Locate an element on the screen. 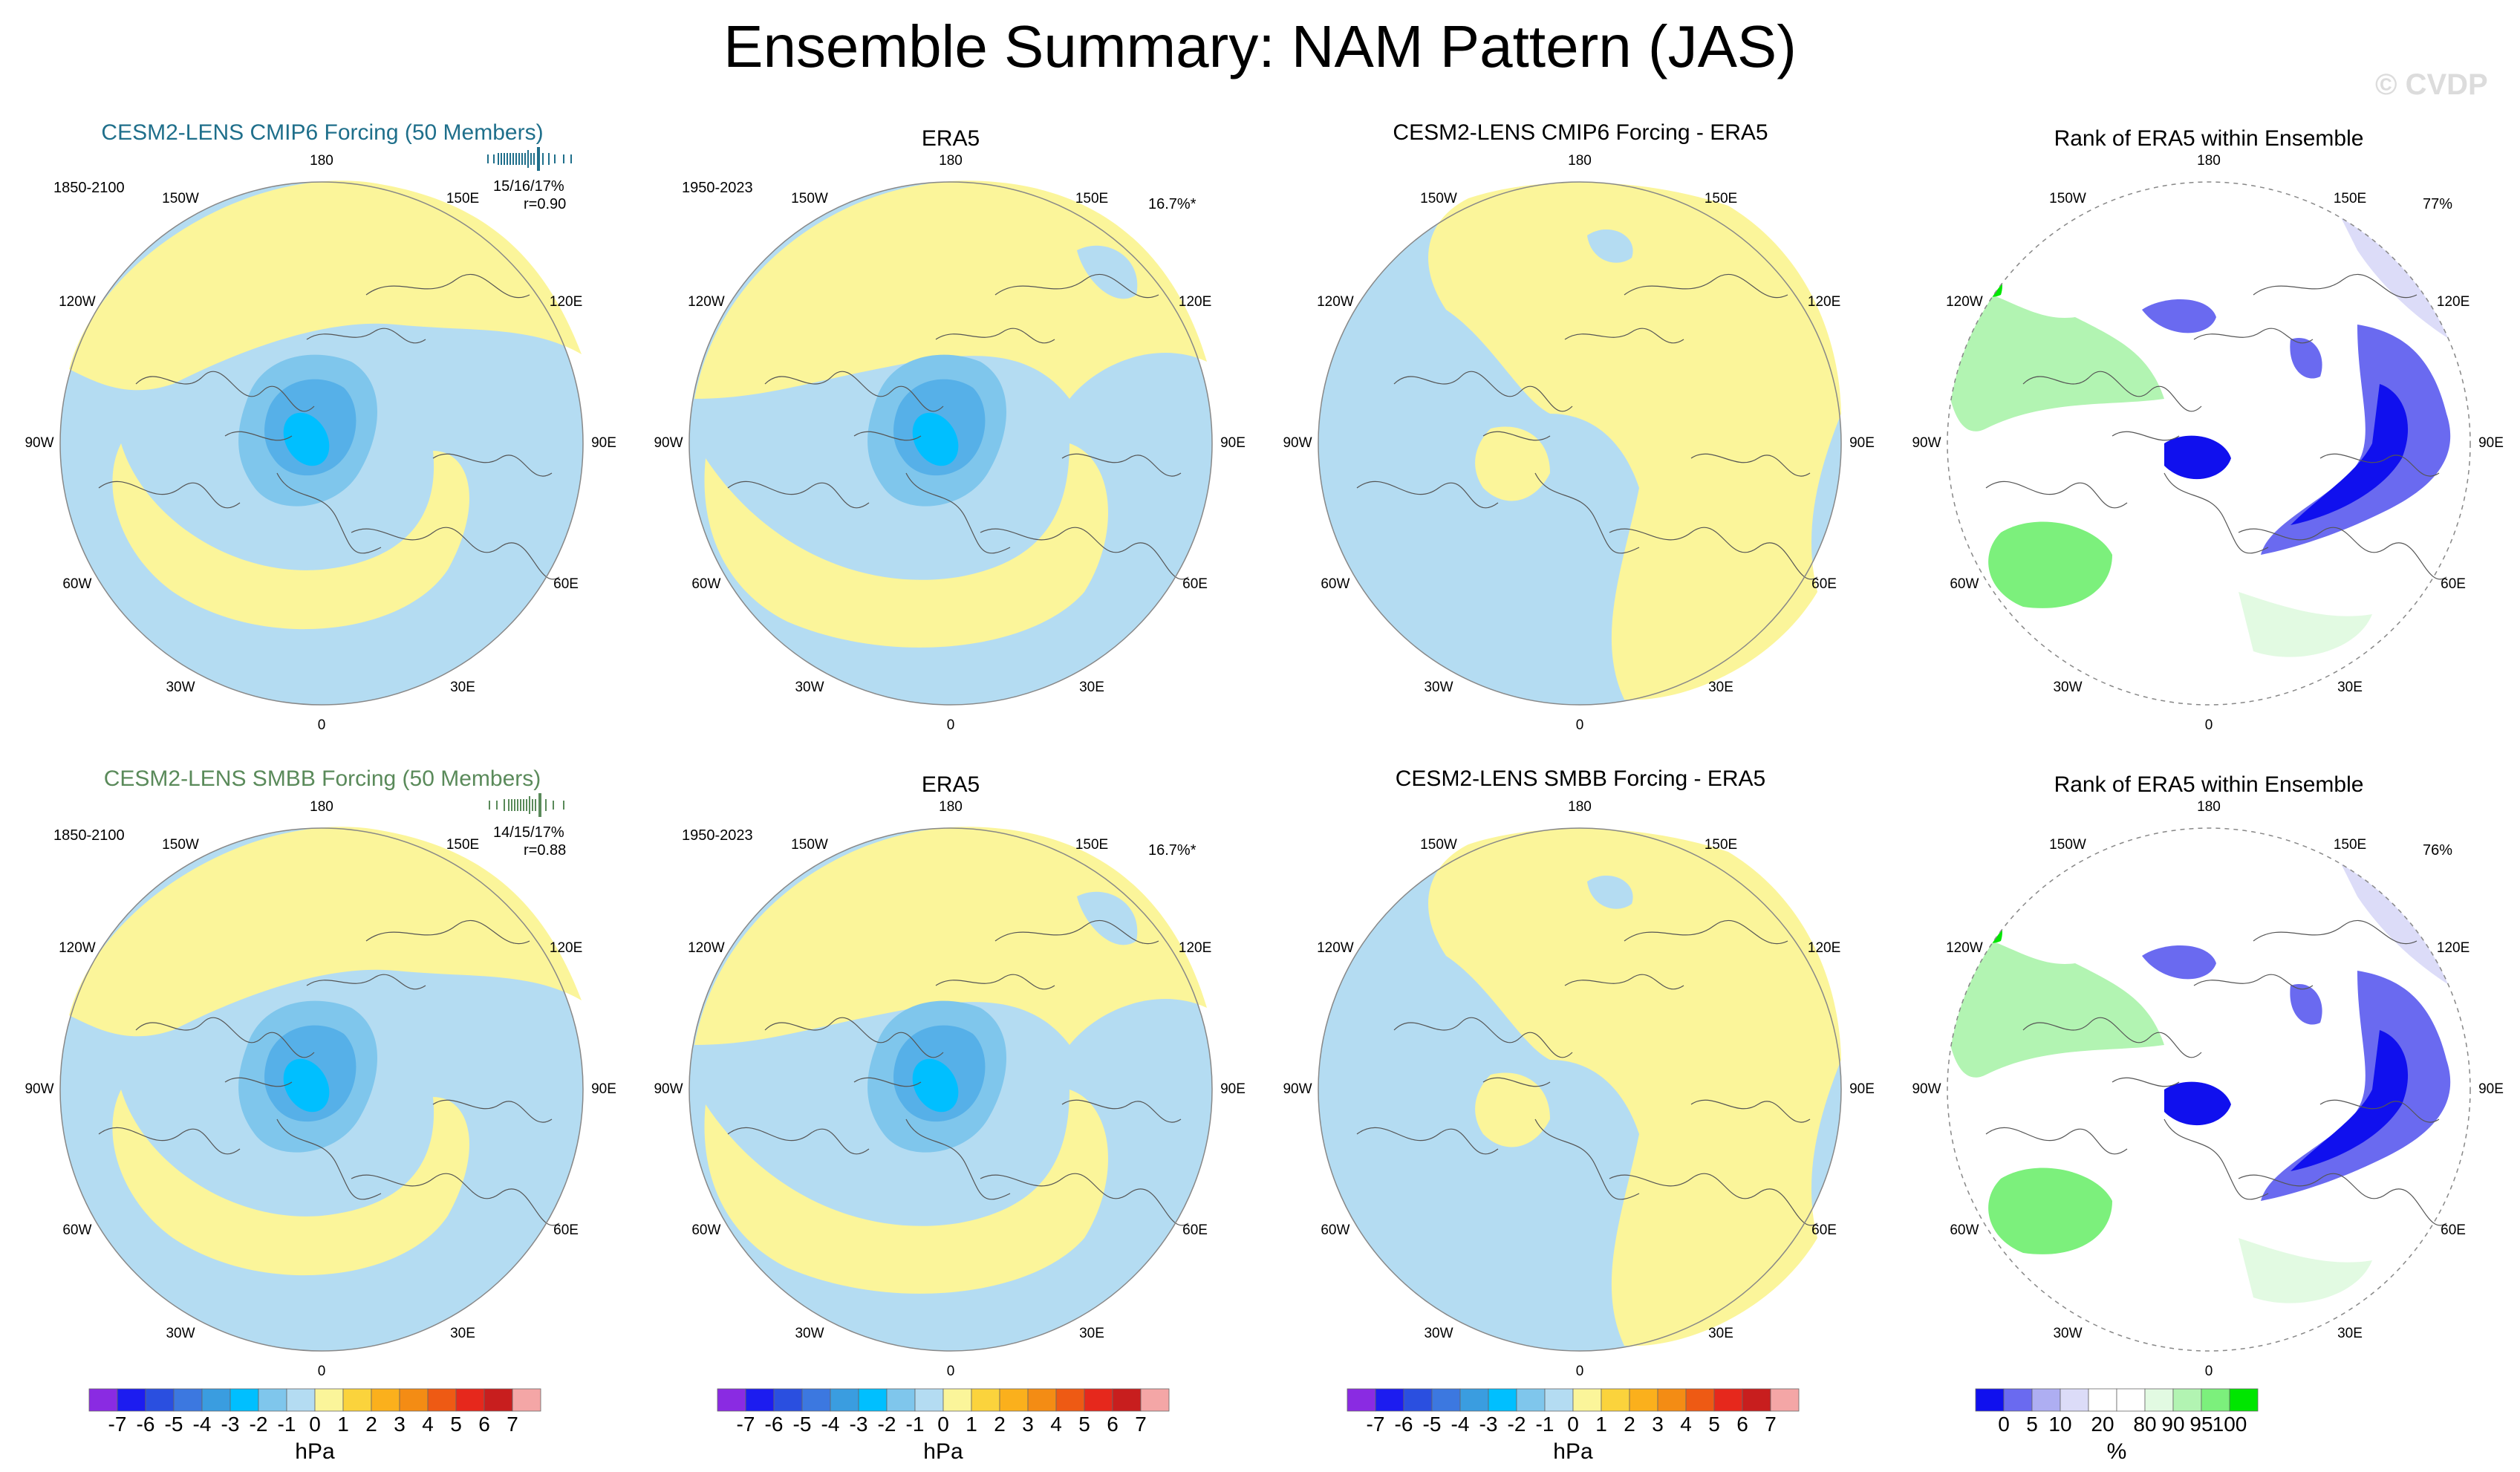  colorbar-tick-label: -1 is located at coordinates (1544, 1424).